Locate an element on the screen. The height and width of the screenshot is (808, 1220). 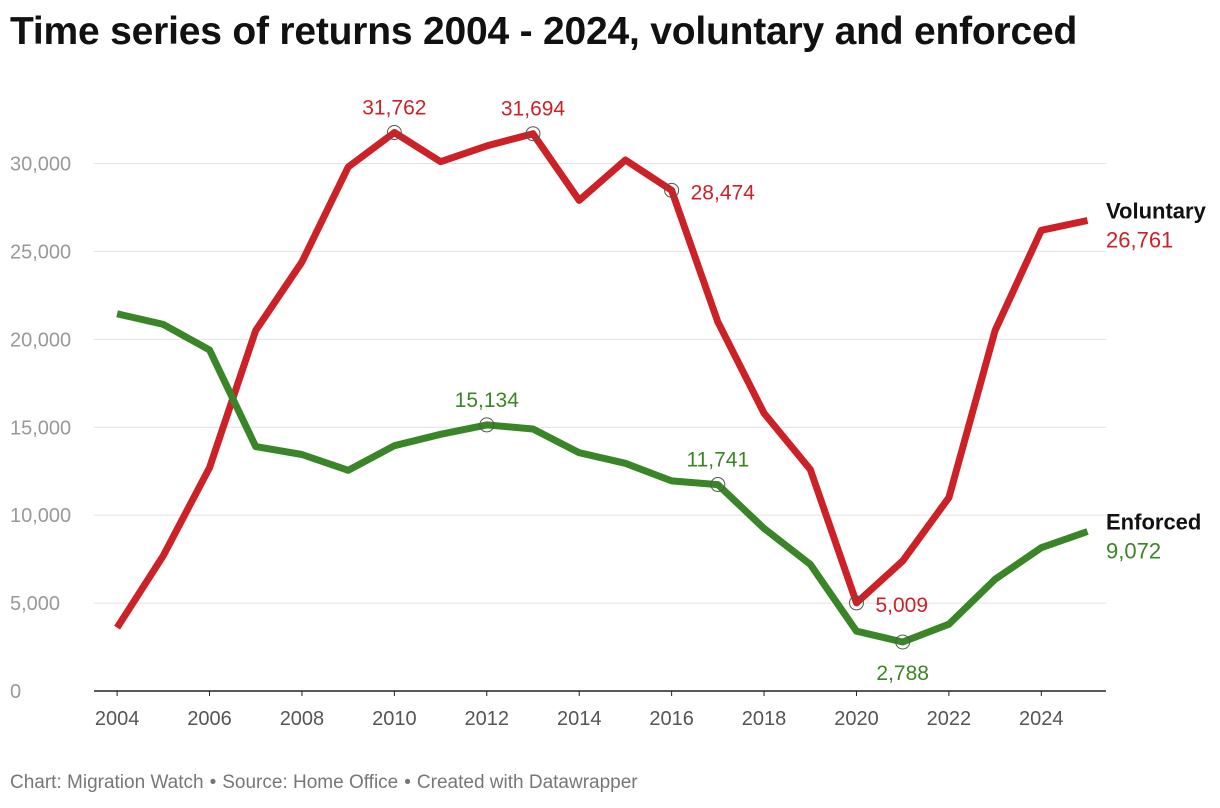
y-tick-label: 25,000 is located at coordinates (40, 252).